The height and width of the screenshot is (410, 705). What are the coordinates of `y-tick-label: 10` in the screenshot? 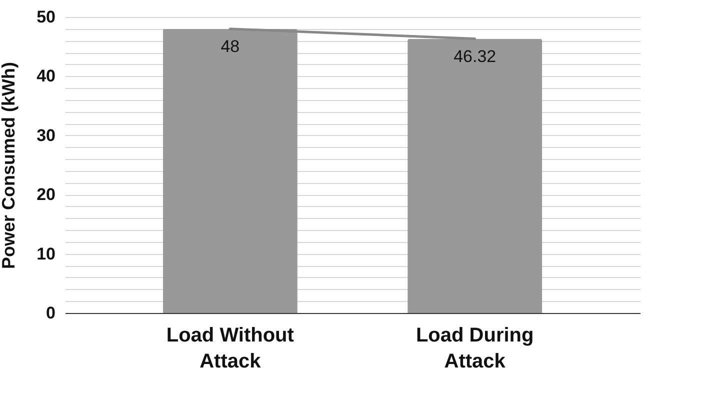 It's located at (46, 254).